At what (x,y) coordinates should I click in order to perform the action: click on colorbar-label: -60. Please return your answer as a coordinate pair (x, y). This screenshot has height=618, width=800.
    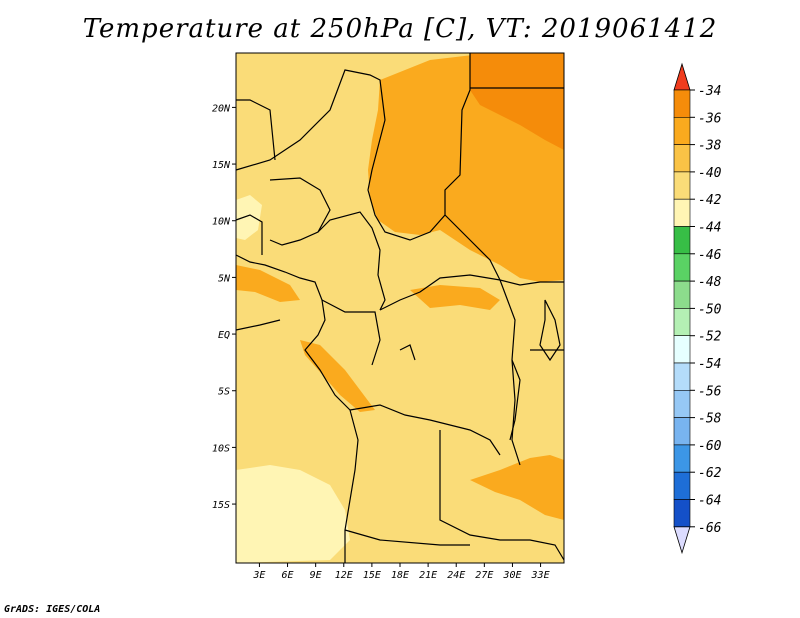
    Looking at the image, I should click on (710, 446).